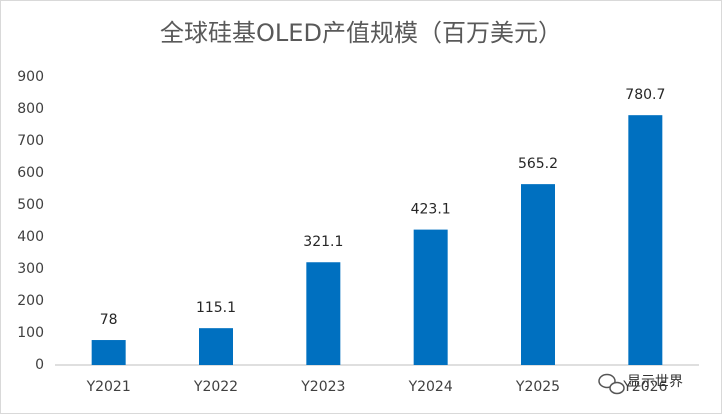  I want to click on x-tick-label: Y2025, so click(537, 387).